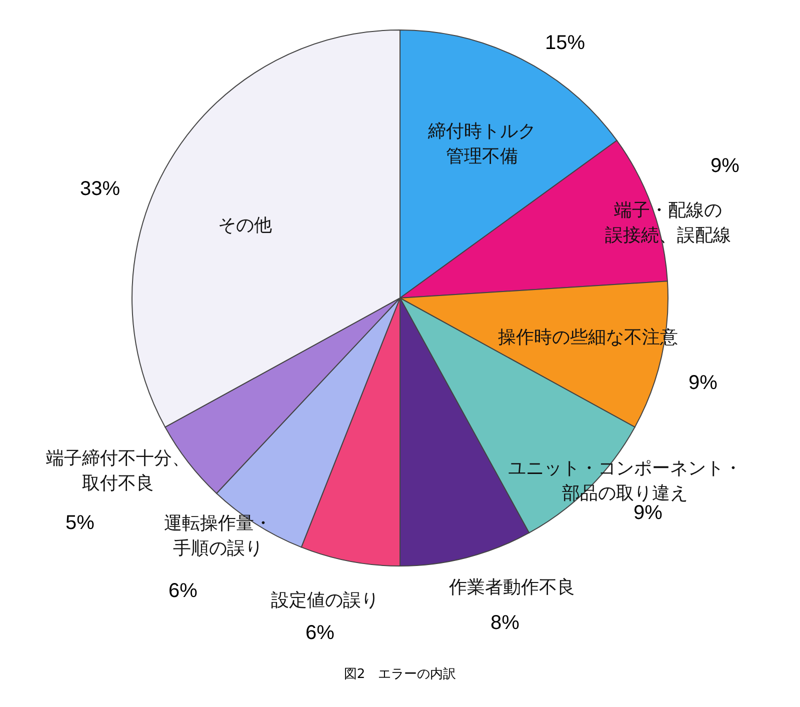 Image resolution: width=800 pixels, height=707 pixels. Describe the element at coordinates (245, 225) in the screenshot. I see `slice-label: その他` at that location.